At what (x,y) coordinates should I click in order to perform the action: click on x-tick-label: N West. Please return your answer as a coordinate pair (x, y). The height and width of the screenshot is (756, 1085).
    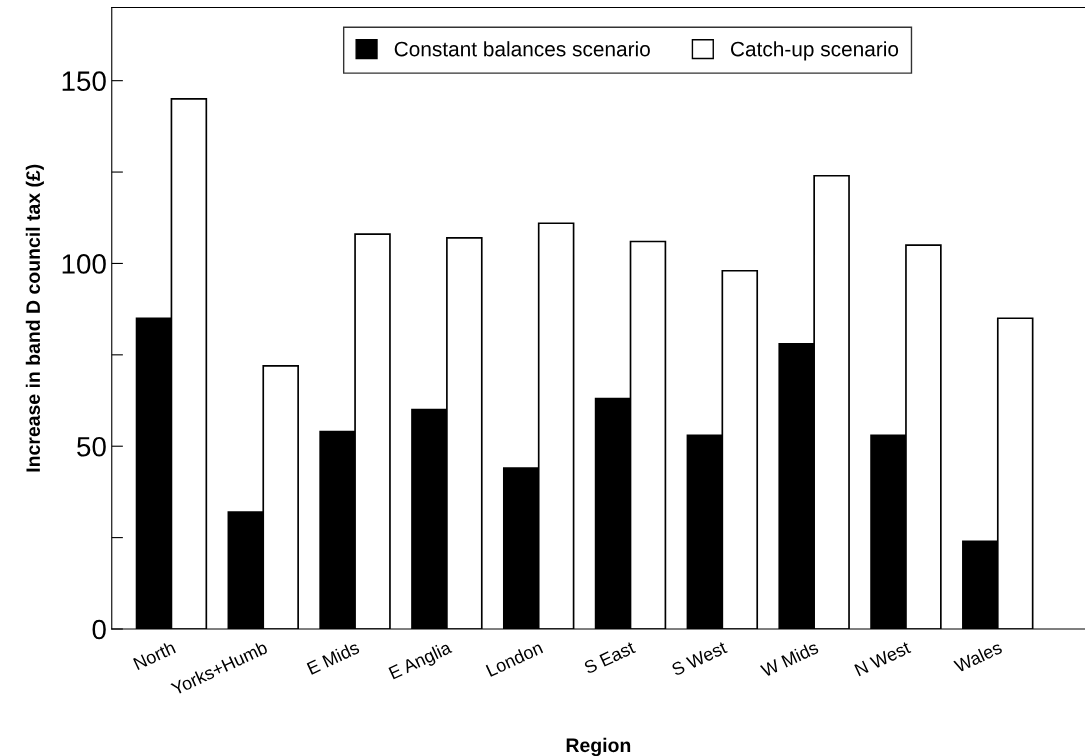
    Looking at the image, I should click on (883, 658).